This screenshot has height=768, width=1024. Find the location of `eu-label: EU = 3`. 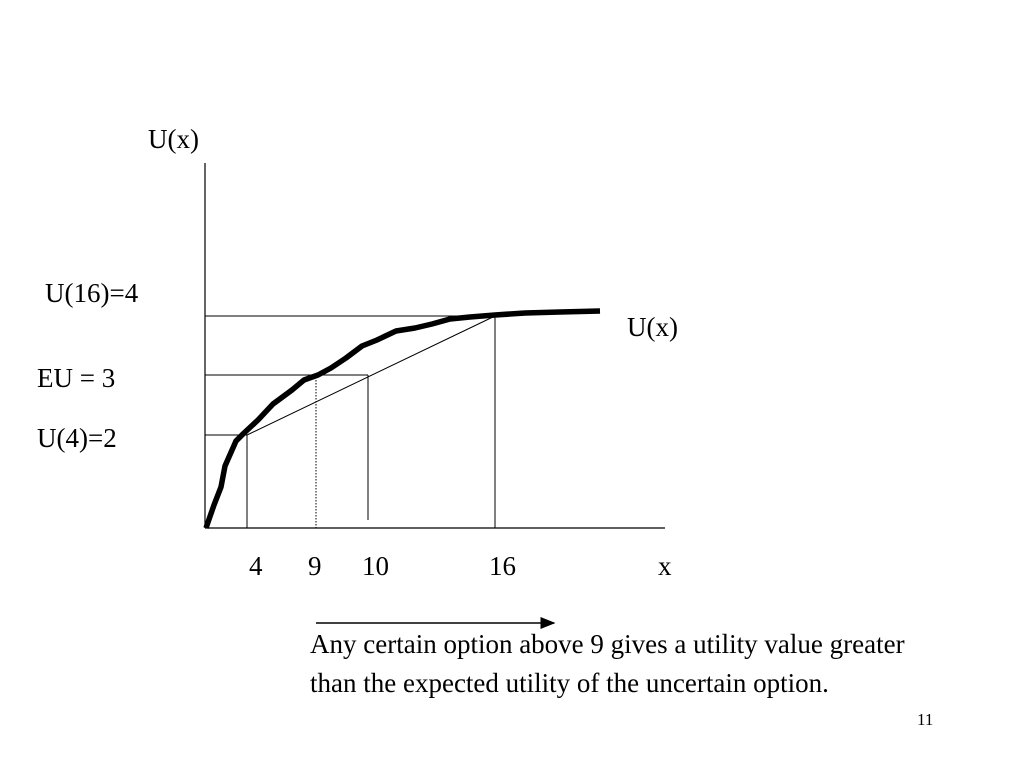

eu-label: EU = 3 is located at coordinates (76, 378).